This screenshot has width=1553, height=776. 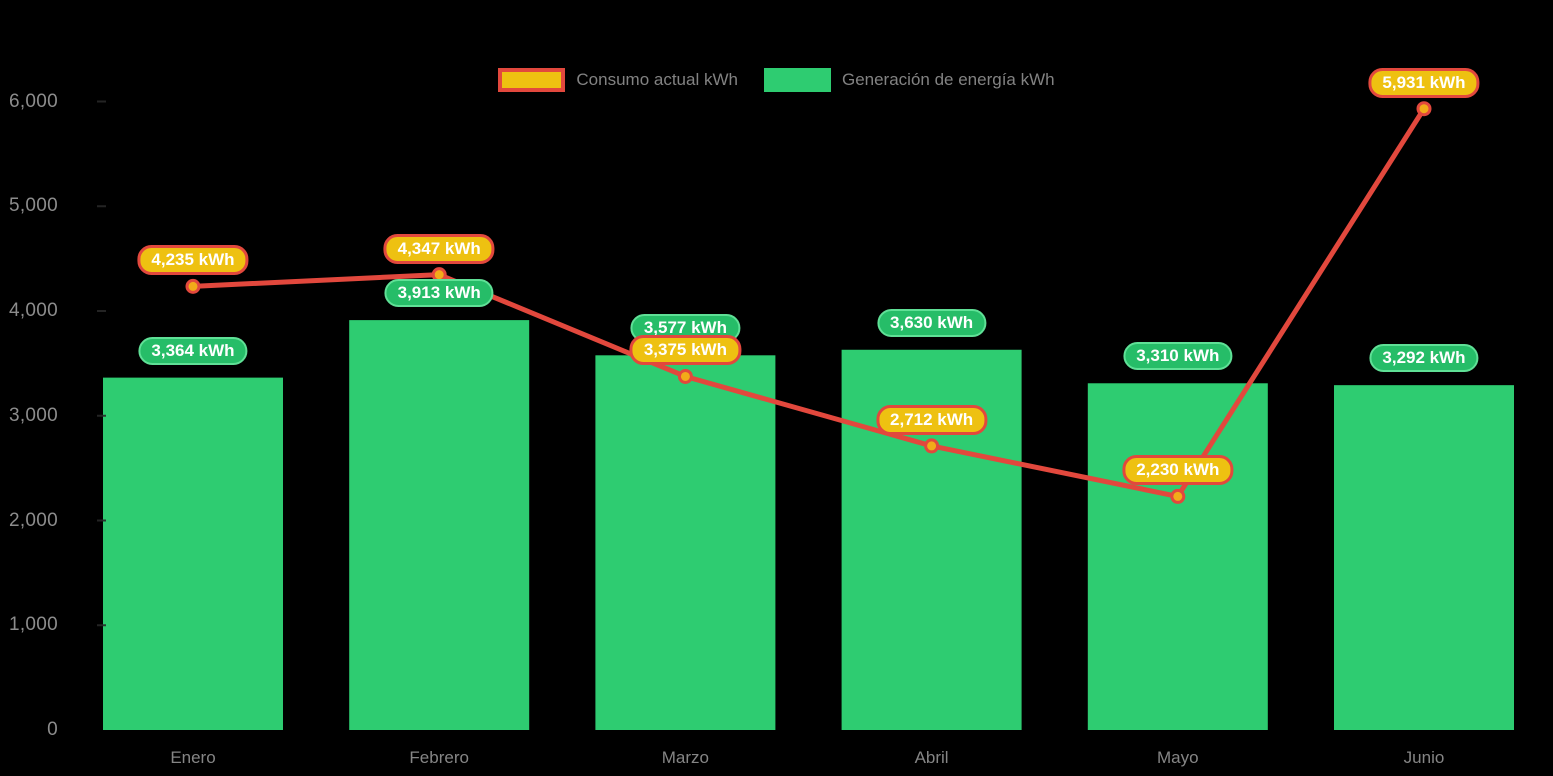 What do you see at coordinates (932, 322) in the screenshot?
I see `generacion-label-abril: 3,630 kWh` at bounding box center [932, 322].